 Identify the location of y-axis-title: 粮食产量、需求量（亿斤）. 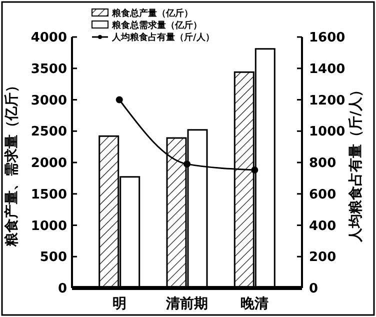
(11, 163).